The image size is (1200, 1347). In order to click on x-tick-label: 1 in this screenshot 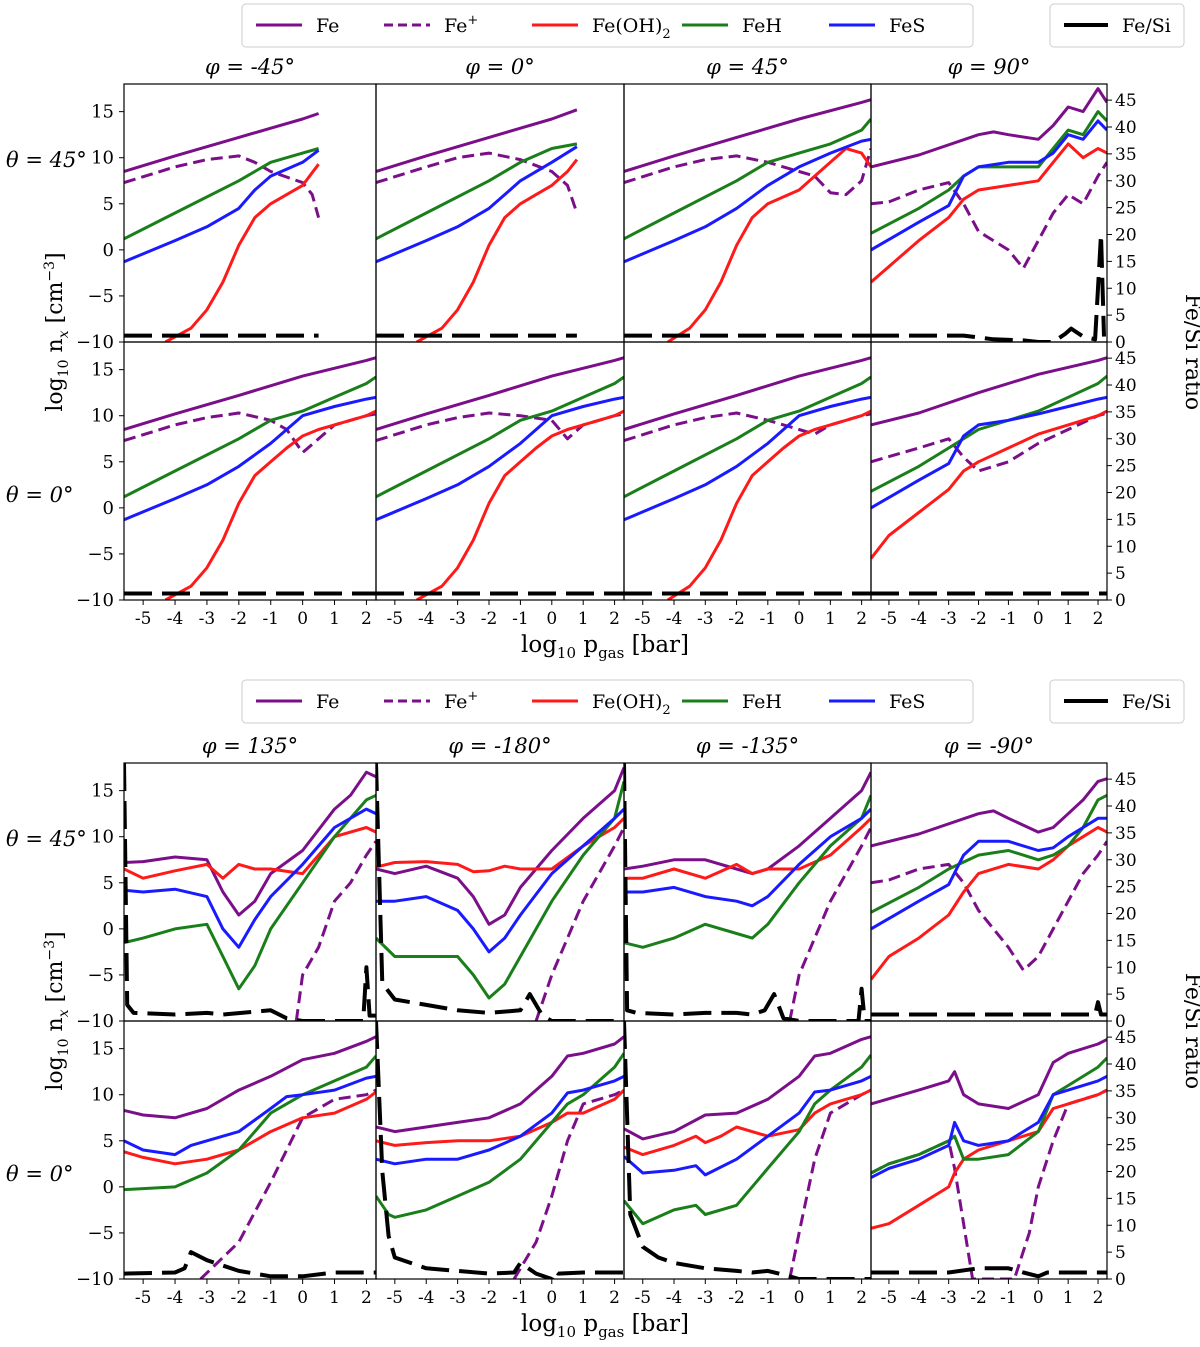, I will do `click(583, 1298)`.